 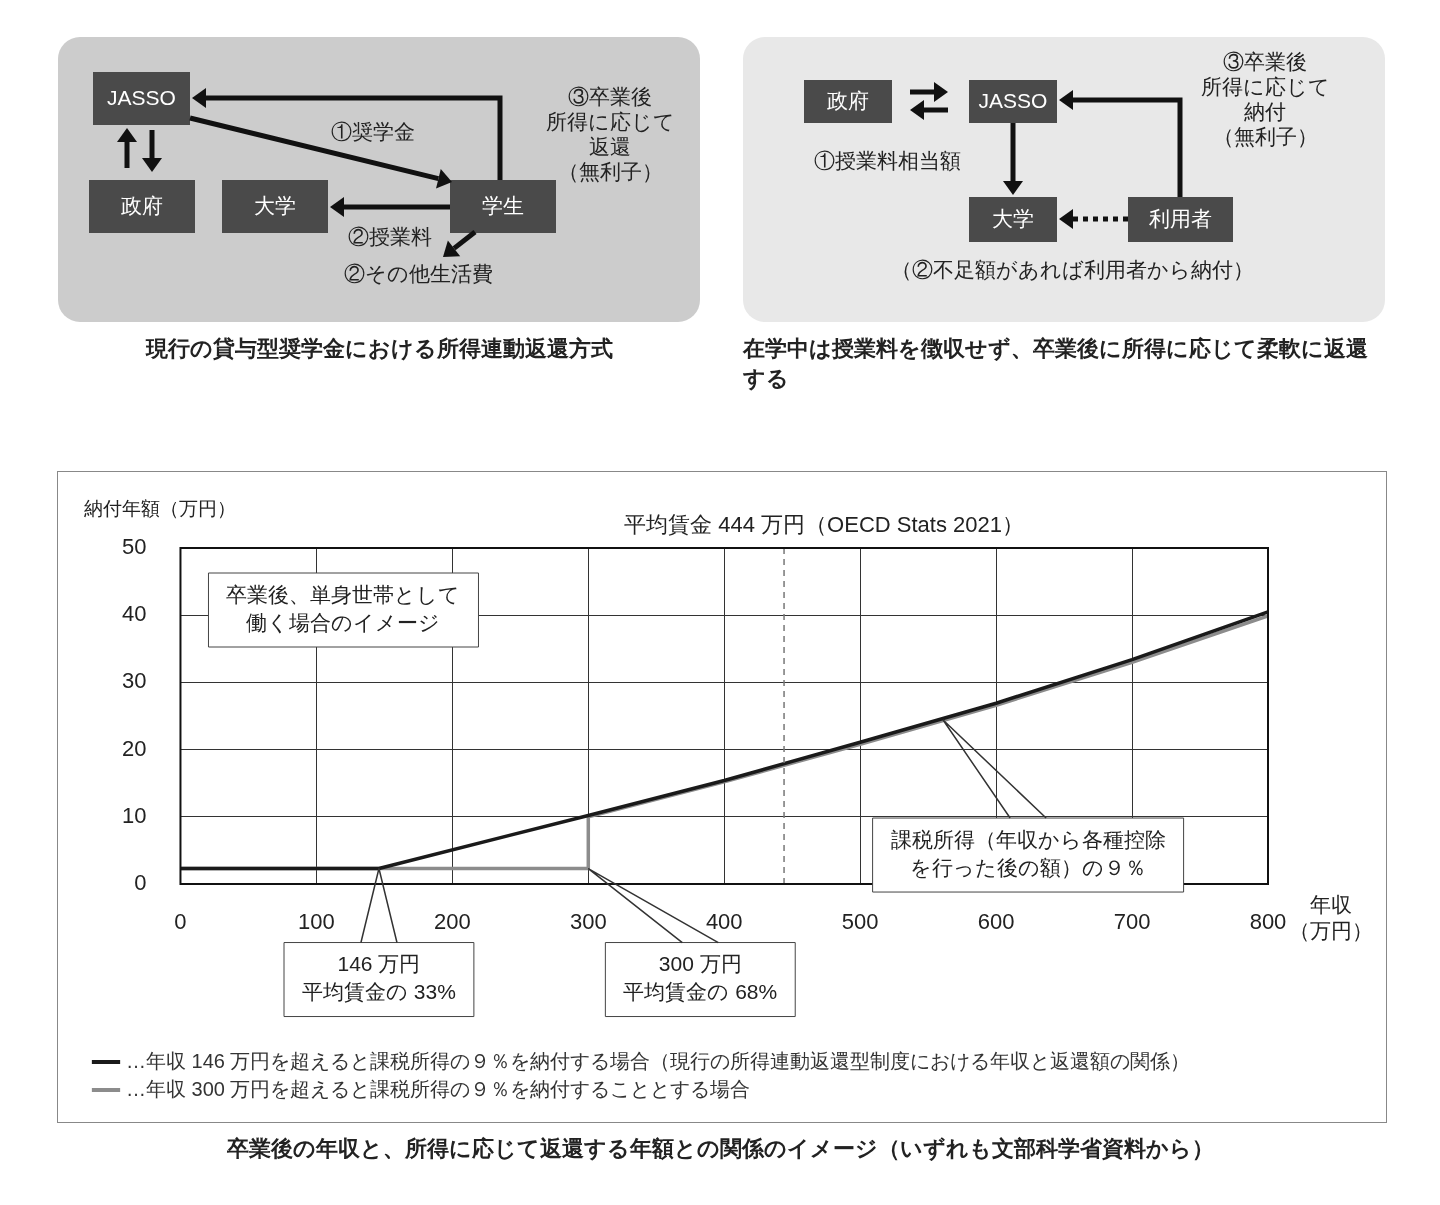 What do you see at coordinates (700, 978) in the screenshot?
I see `text: 300 万円平均賃金の 68%` at bounding box center [700, 978].